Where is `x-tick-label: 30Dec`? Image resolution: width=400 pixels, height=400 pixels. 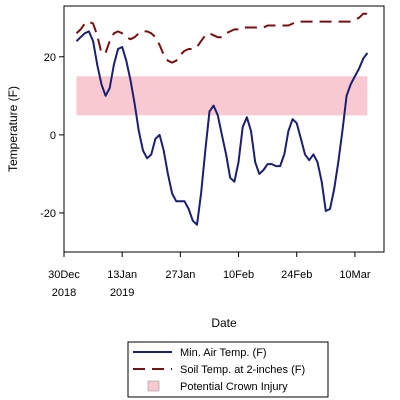
x-tick-label: 30Dec is located at coordinates (64, 275).